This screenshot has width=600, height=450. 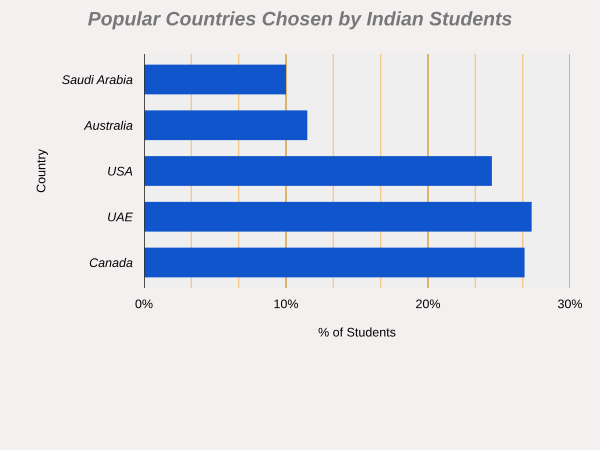 What do you see at coordinates (144, 303) in the screenshot?
I see `x-tick-label: 0%` at bounding box center [144, 303].